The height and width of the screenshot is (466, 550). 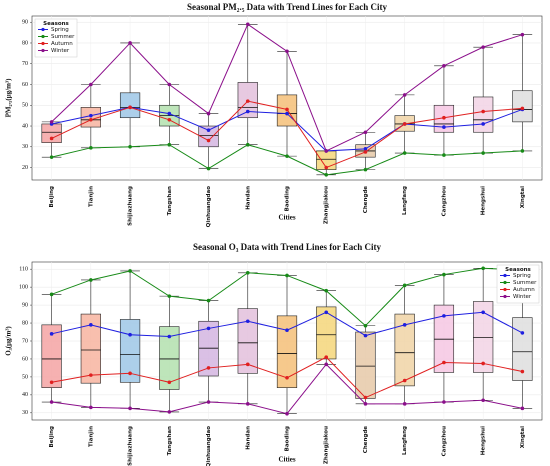 I want to click on x-tick-label: Chengde, so click(x=366, y=439).